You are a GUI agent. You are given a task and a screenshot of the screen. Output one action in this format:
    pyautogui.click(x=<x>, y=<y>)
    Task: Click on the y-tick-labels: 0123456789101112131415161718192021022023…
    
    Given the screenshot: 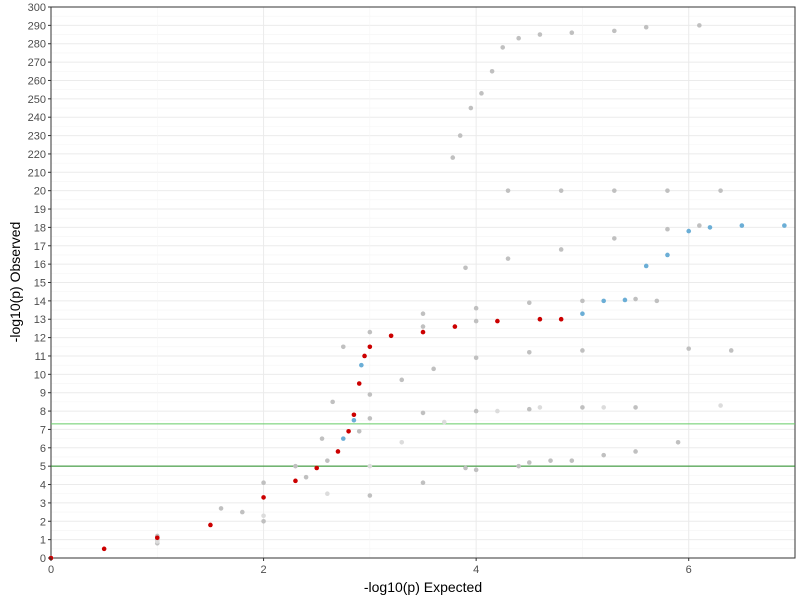 What is the action you would take?
    pyautogui.click(x=39, y=283)
    